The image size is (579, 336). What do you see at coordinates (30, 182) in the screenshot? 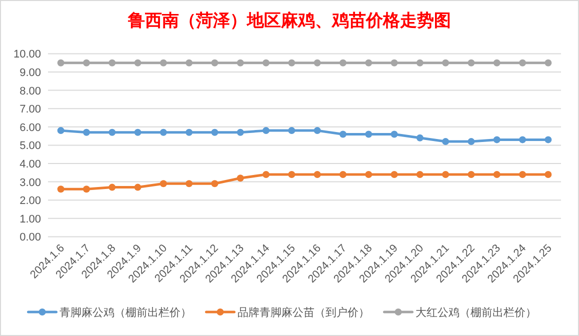
I see `y-tick-label: 3.00` at bounding box center [30, 182].